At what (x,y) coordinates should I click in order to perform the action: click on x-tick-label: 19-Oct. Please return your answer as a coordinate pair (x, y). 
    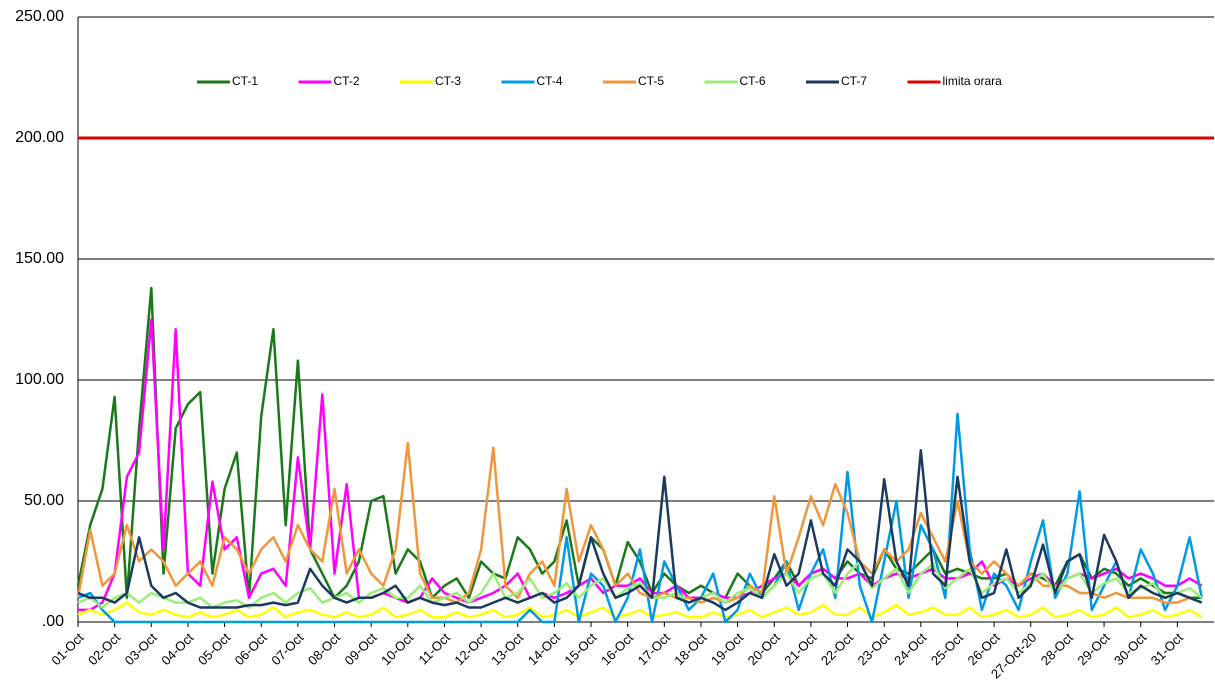
    Looking at the image, I should click on (727, 649).